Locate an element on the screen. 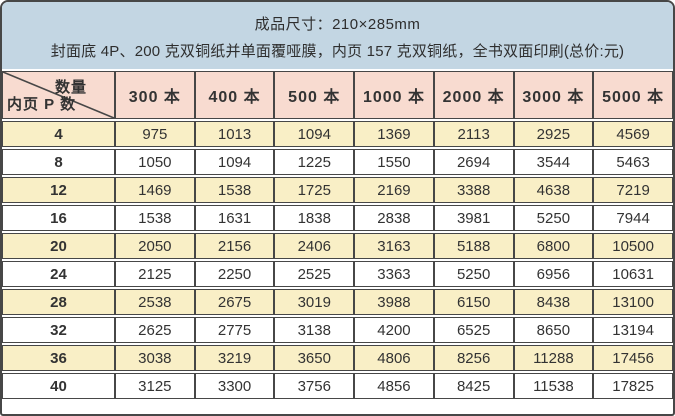 This screenshot has width=675, height=416. row-pages-label: 12 is located at coordinates (58, 190).